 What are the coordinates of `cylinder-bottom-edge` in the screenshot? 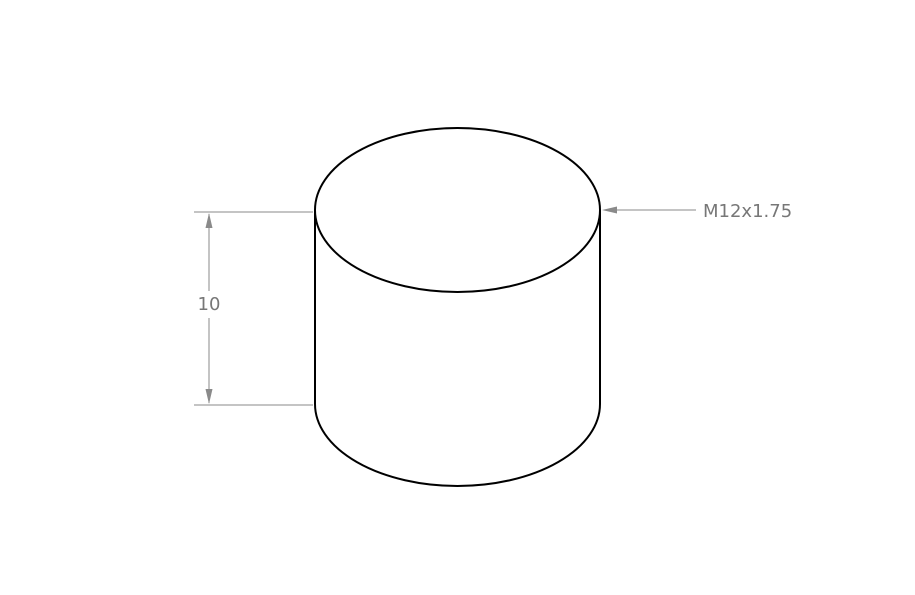 It's located at (457, 445).